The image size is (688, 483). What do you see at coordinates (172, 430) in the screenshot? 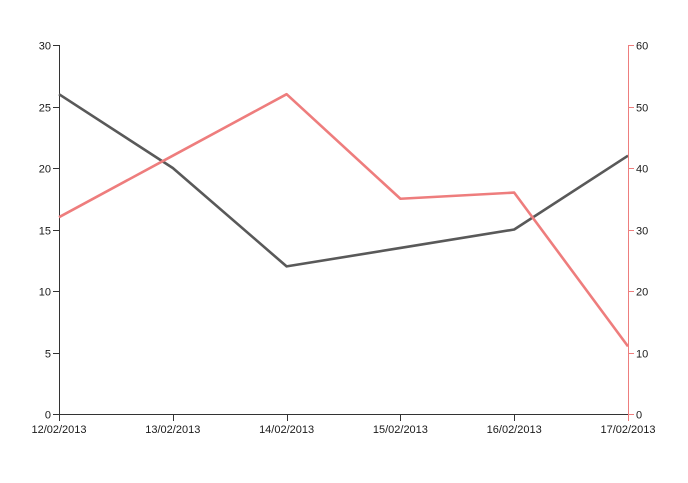
I see `x-axis-tick-label: 13/02/2013` at bounding box center [172, 430].